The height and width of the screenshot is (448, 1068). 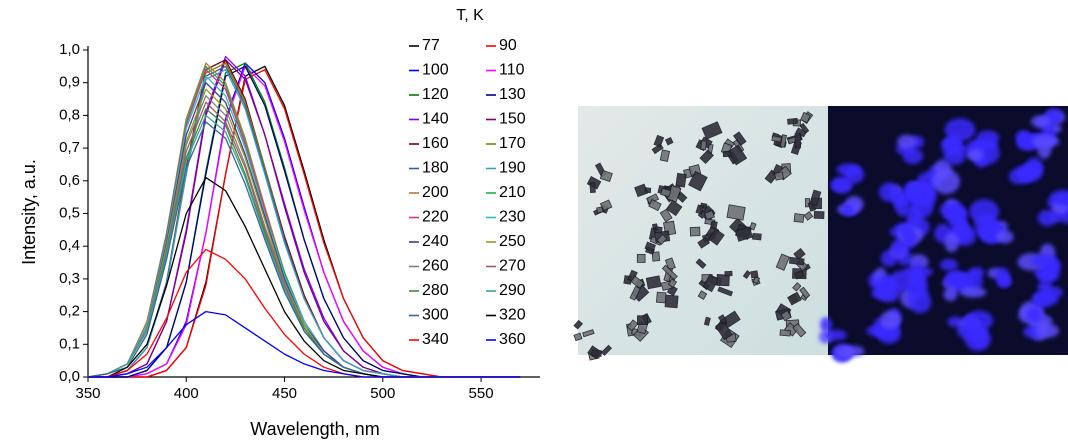 What do you see at coordinates (69, 376) in the screenshot?
I see `y-tick-label: 0,0` at bounding box center [69, 376].